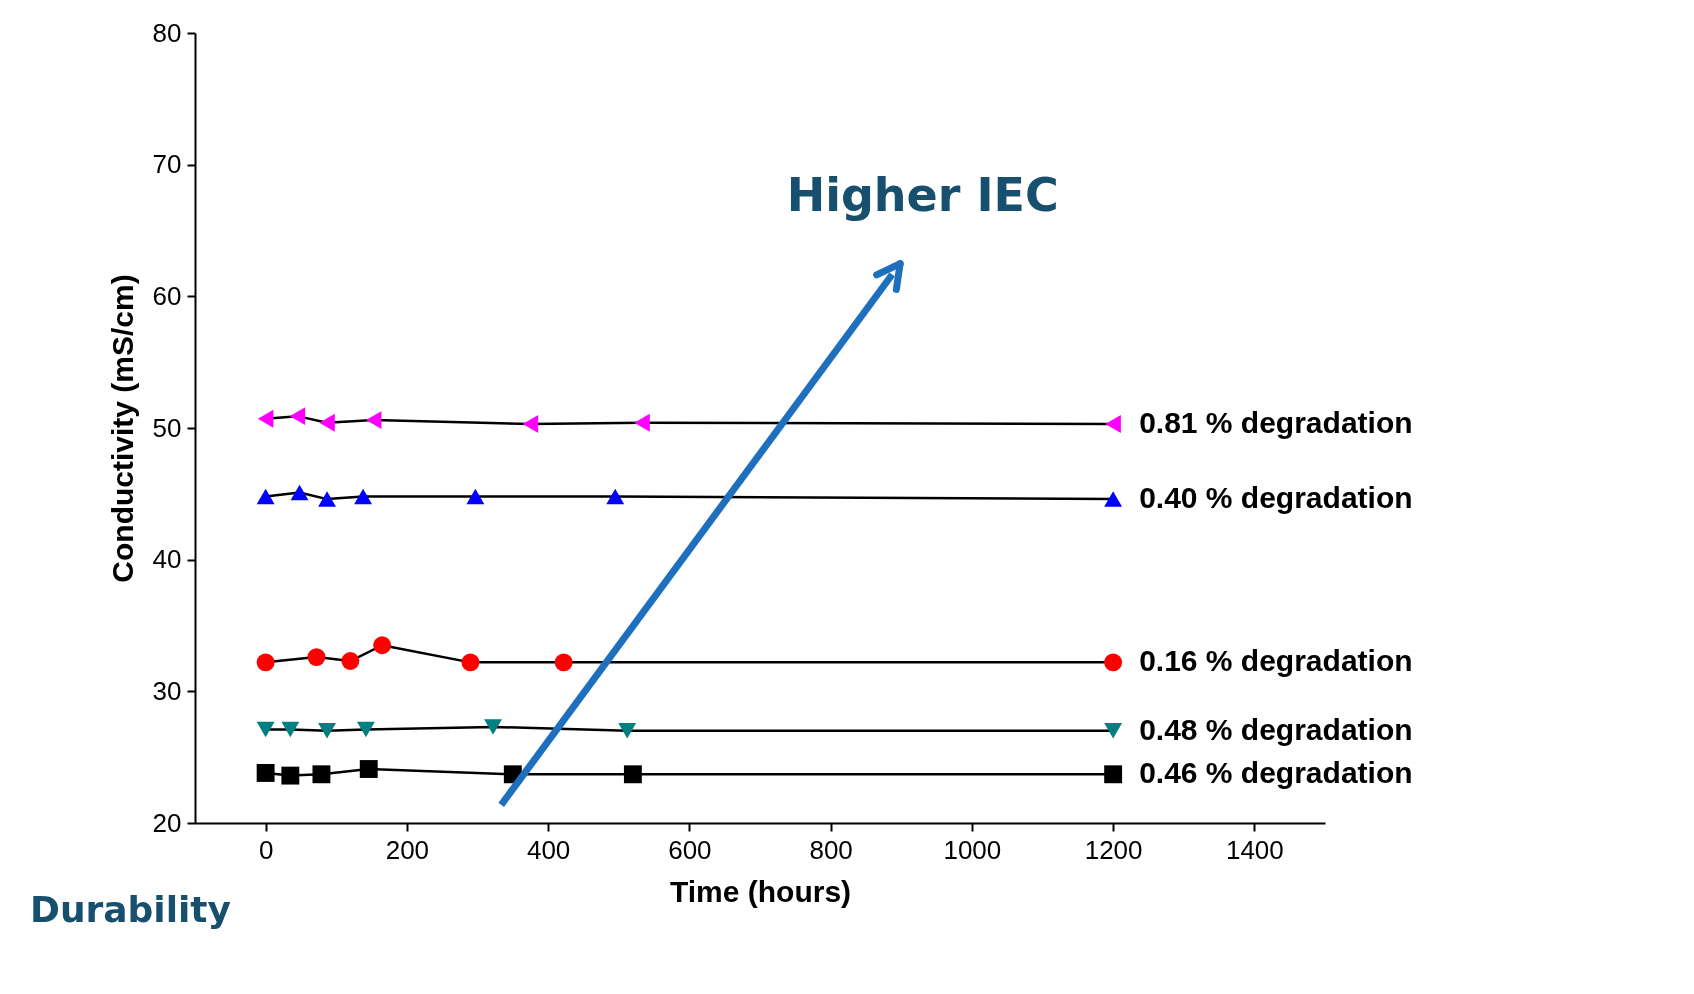 This screenshot has width=1694, height=994. What do you see at coordinates (1276, 661) in the screenshot?
I see `series-label: 0.16 % degradation` at bounding box center [1276, 661].